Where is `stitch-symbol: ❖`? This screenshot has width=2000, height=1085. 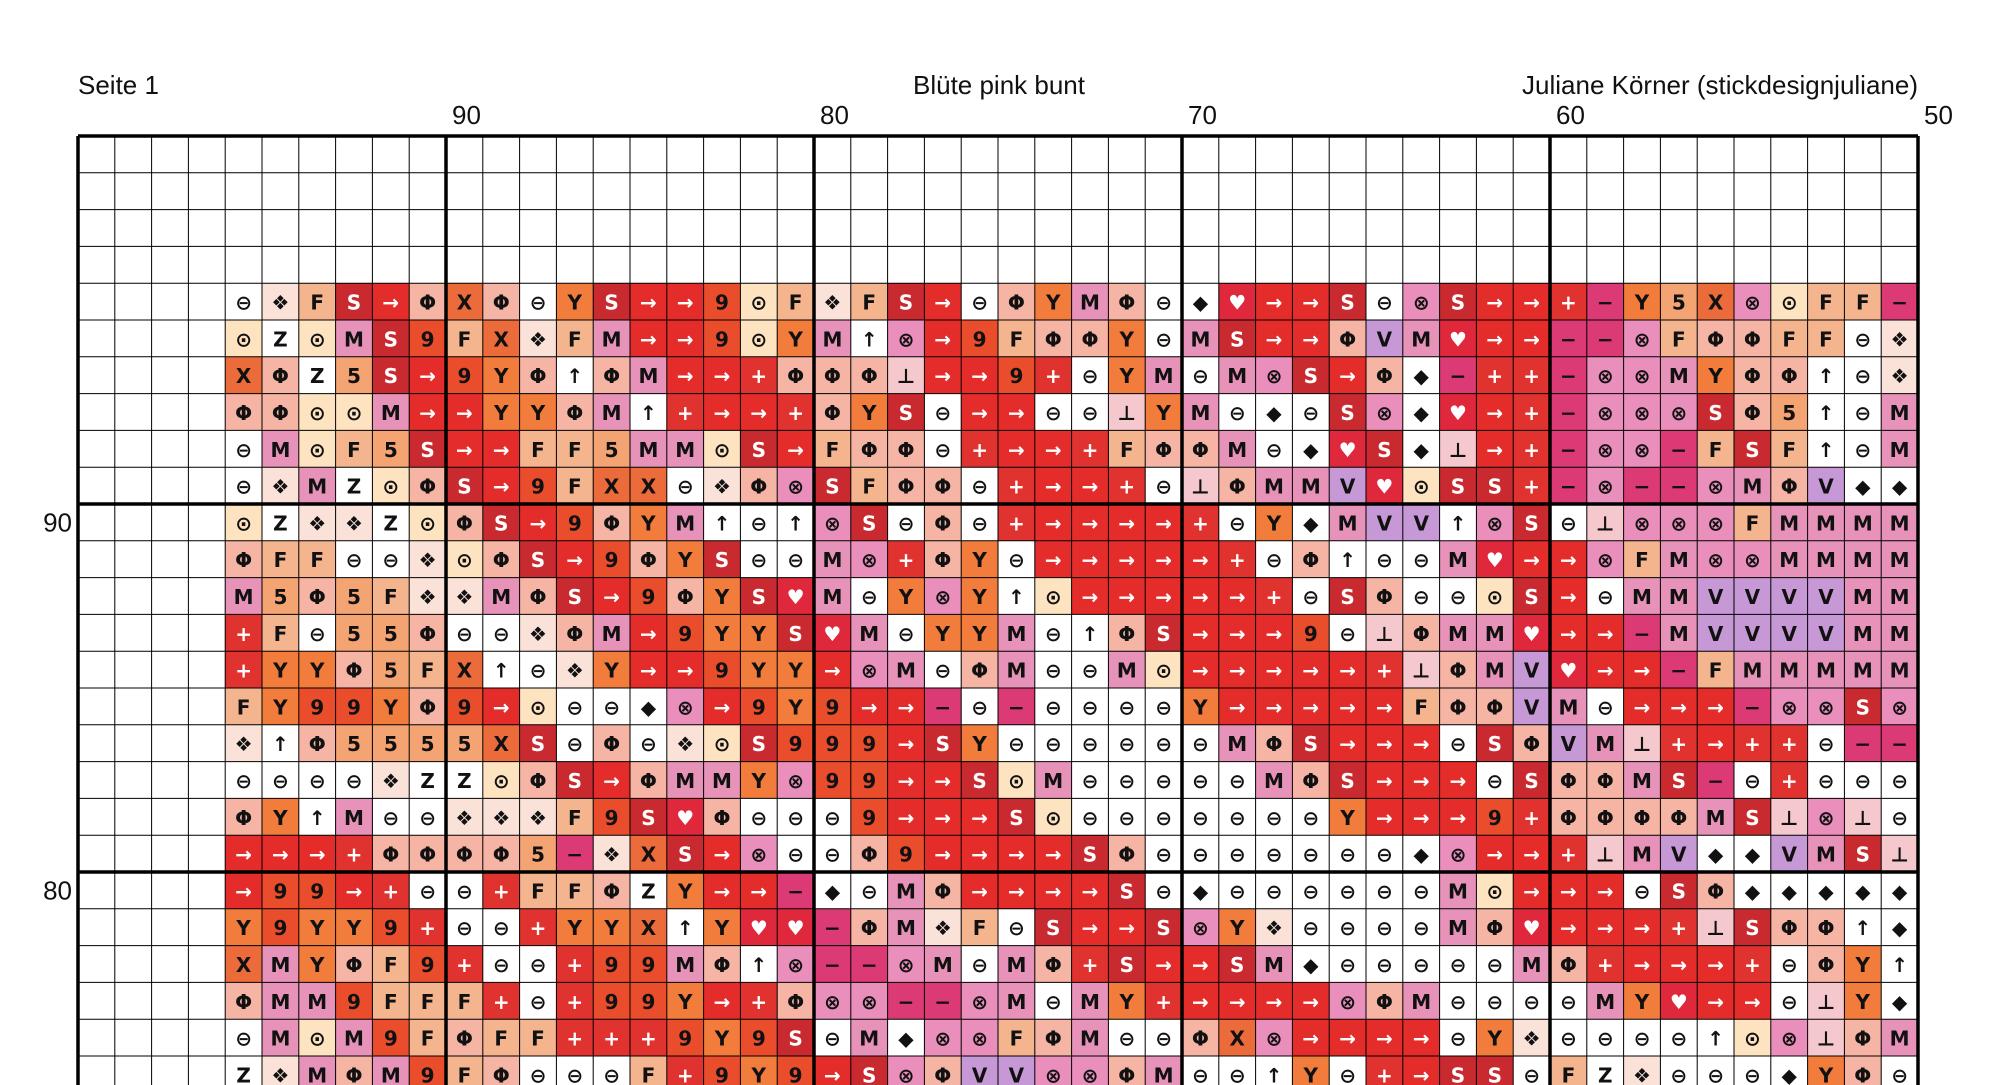 stitch-symbol: ❖ is located at coordinates (612, 855).